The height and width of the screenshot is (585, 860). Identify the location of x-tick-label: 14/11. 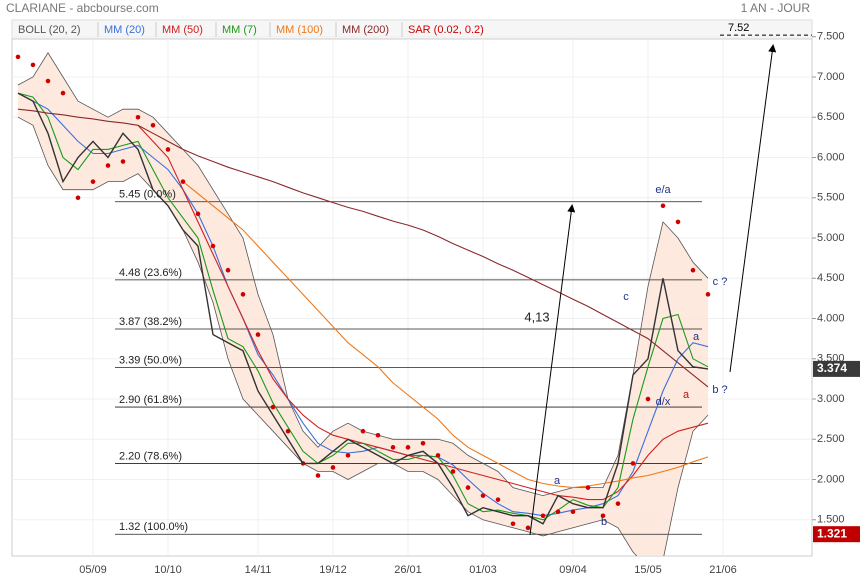
(258, 570).